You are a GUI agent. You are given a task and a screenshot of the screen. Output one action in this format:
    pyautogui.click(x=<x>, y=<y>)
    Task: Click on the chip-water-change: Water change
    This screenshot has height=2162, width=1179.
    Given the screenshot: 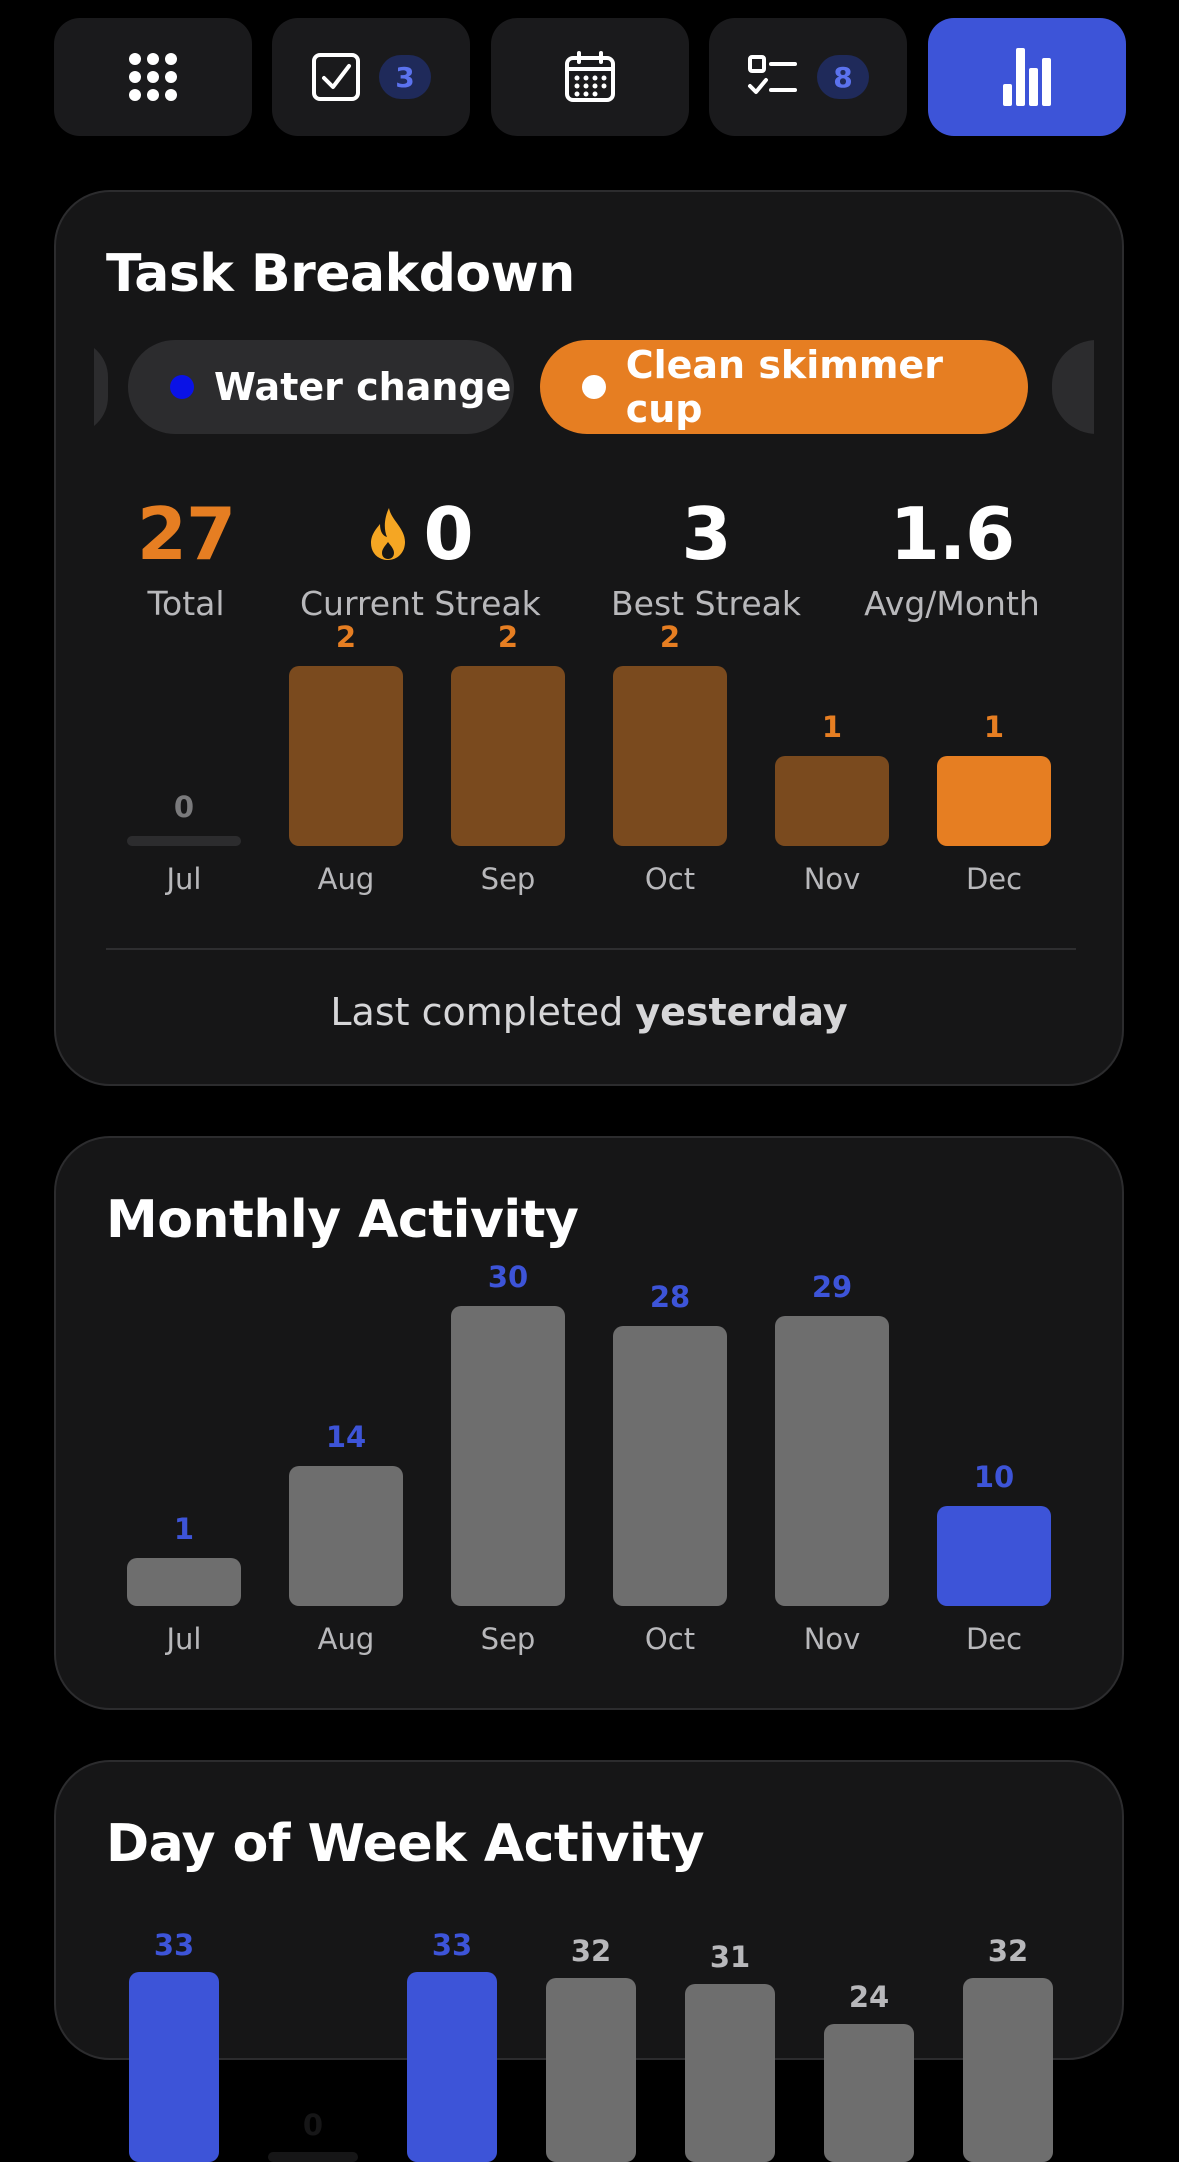 What is the action you would take?
    pyautogui.click(x=321, y=387)
    